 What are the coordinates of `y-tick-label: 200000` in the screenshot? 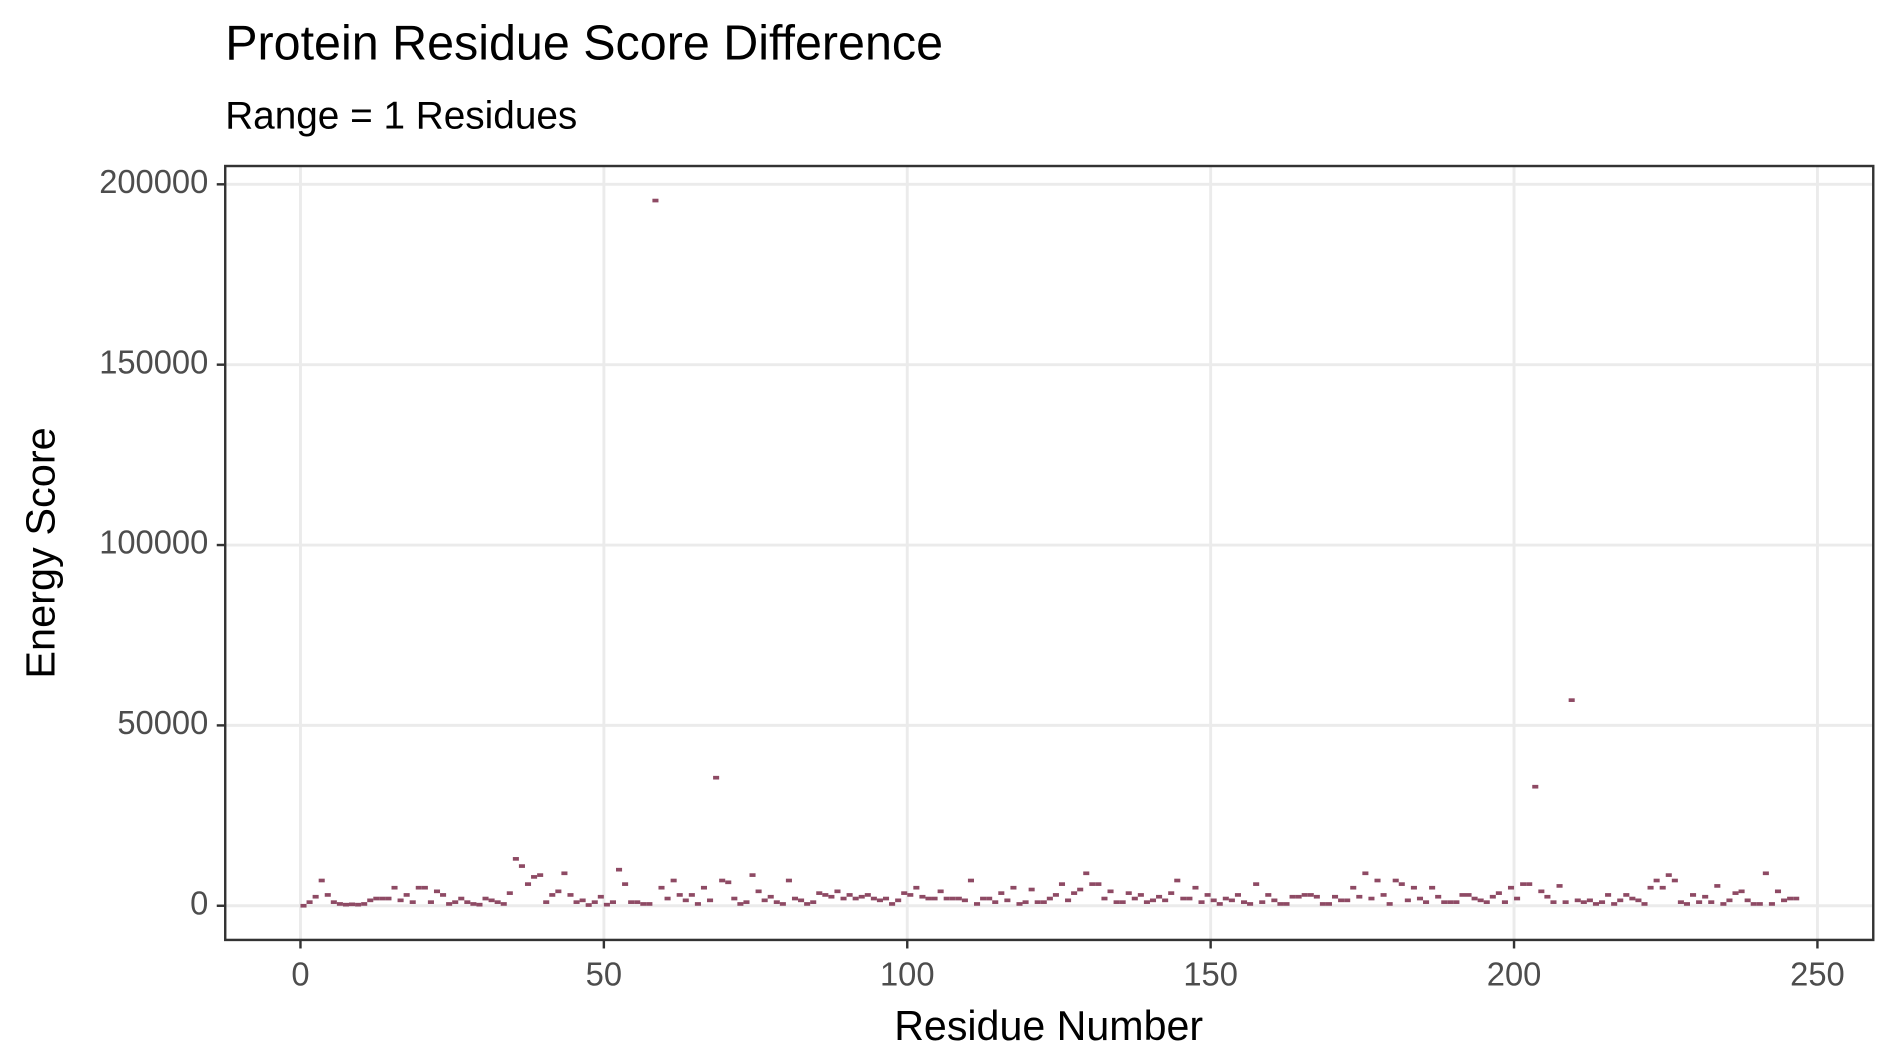 It's located at (153, 181).